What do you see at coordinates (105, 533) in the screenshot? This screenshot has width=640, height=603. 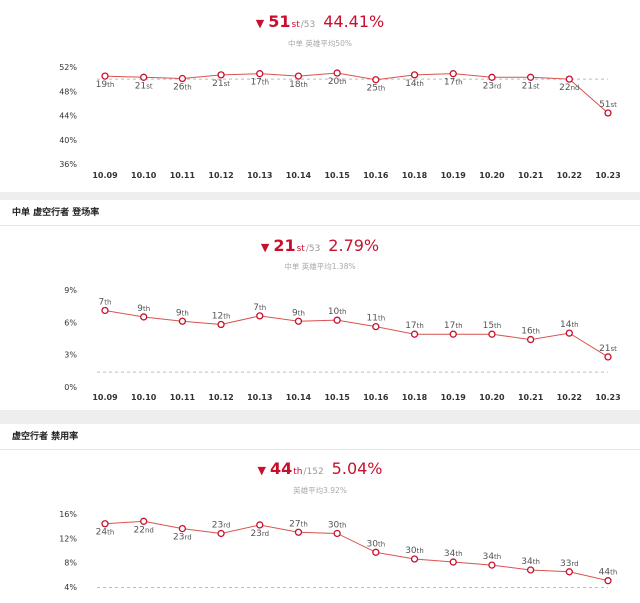 I see `point-rank-label: 24th` at bounding box center [105, 533].